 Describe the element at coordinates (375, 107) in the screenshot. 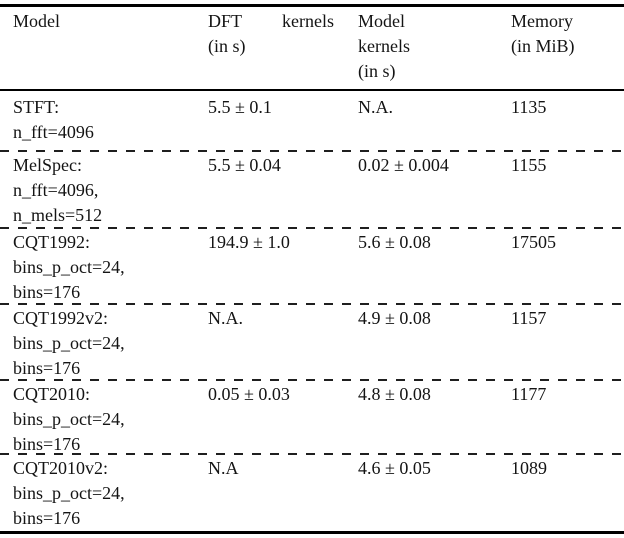

I see `cell-model-kernels: N.A.` at that location.